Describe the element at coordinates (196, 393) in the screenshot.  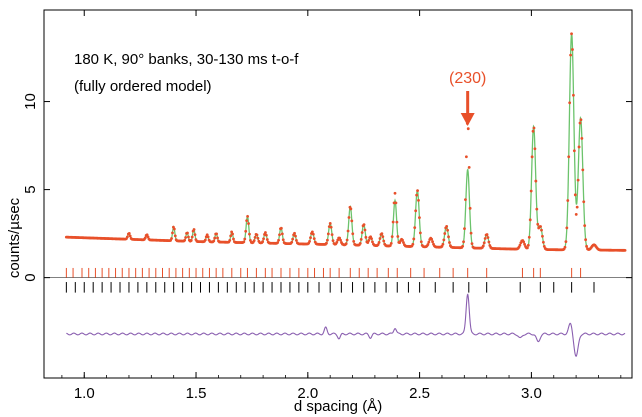
I see `x-tick-label: 1.5` at that location.